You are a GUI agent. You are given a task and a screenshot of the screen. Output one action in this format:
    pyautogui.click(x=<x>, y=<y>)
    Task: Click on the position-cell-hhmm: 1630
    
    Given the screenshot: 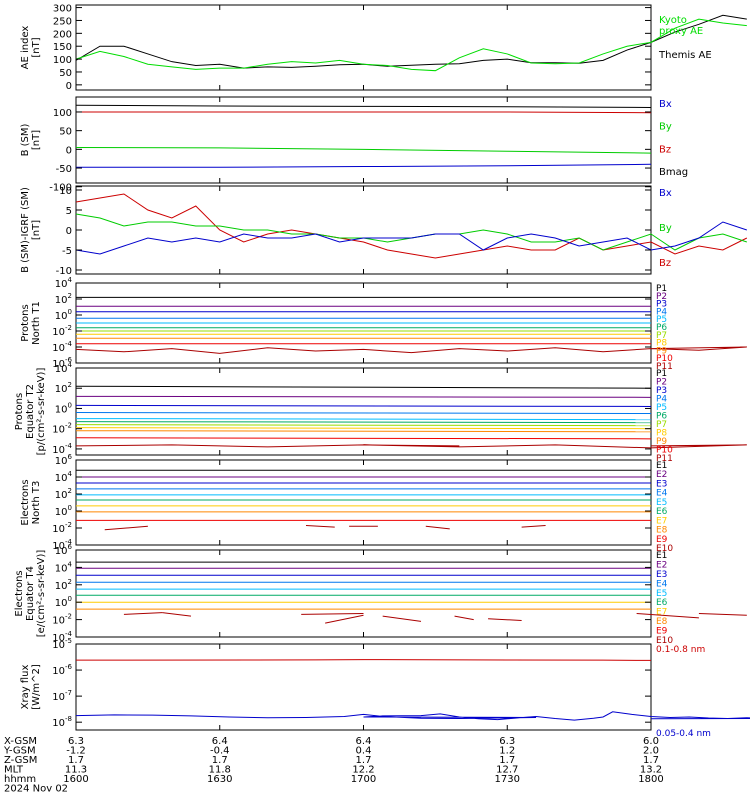 What is the action you would take?
    pyautogui.click(x=219, y=779)
    